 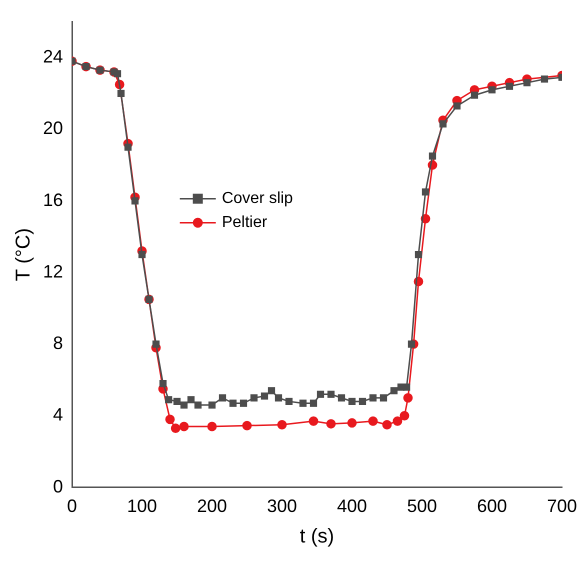 I want to click on x-tick-label: 0, so click(x=72, y=506).